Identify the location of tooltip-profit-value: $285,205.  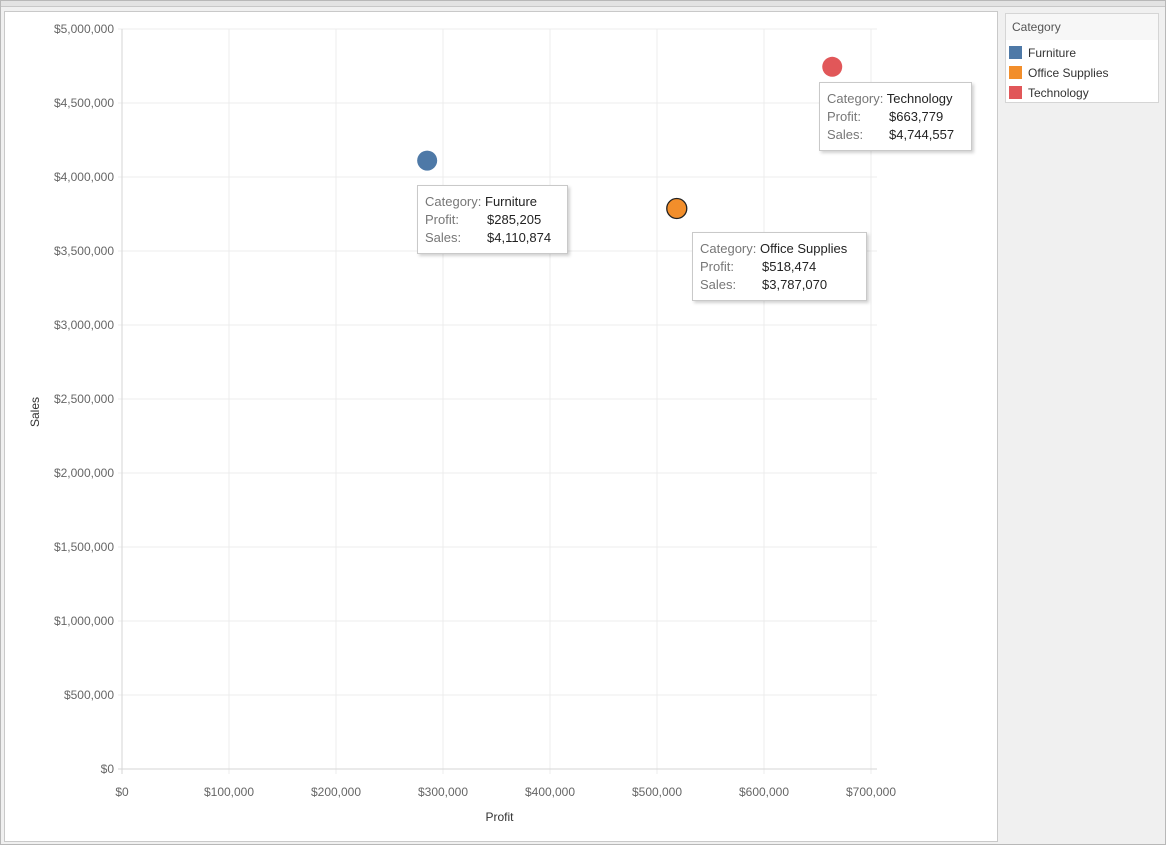
(514, 219).